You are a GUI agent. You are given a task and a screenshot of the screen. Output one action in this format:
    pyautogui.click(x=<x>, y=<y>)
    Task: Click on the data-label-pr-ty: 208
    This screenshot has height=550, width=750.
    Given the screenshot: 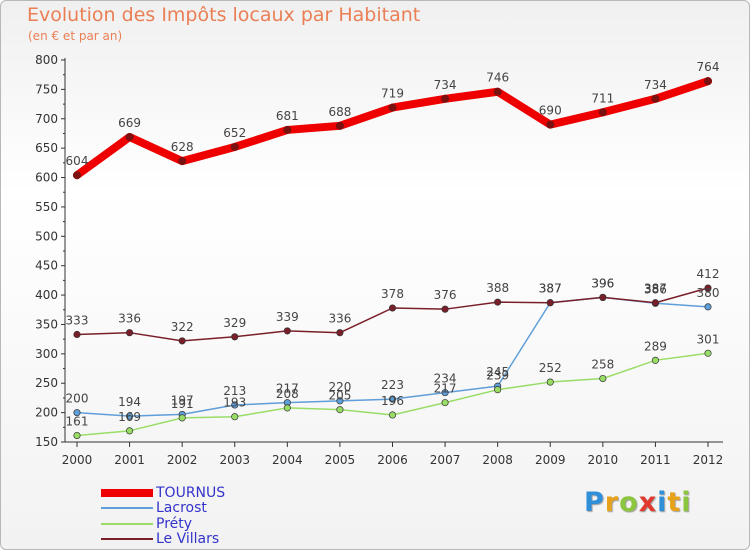 What is the action you would take?
    pyautogui.click(x=287, y=394)
    